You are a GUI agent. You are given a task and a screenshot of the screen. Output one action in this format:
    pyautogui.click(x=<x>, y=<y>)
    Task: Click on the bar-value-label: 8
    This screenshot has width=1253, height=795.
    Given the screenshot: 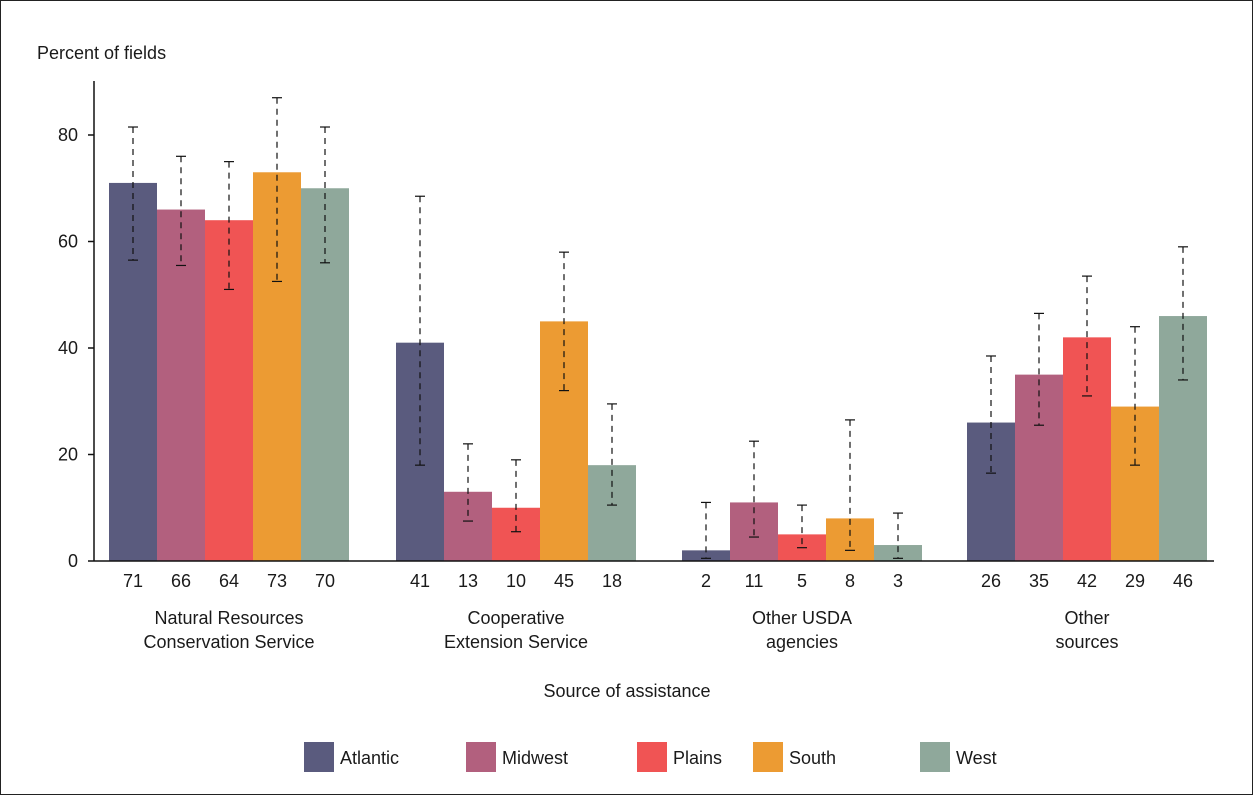 What is the action you would take?
    pyautogui.click(x=850, y=581)
    